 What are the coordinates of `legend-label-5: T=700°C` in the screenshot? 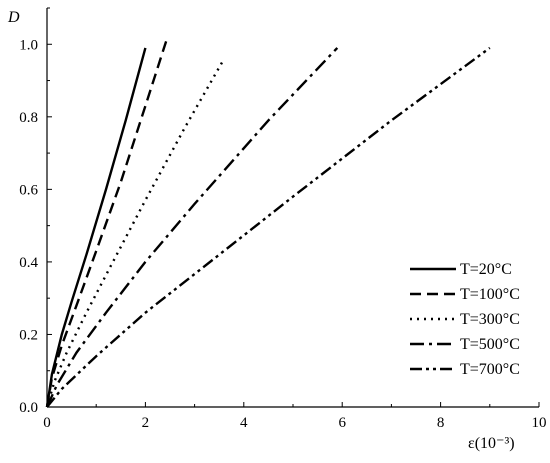 It's located at (490, 369).